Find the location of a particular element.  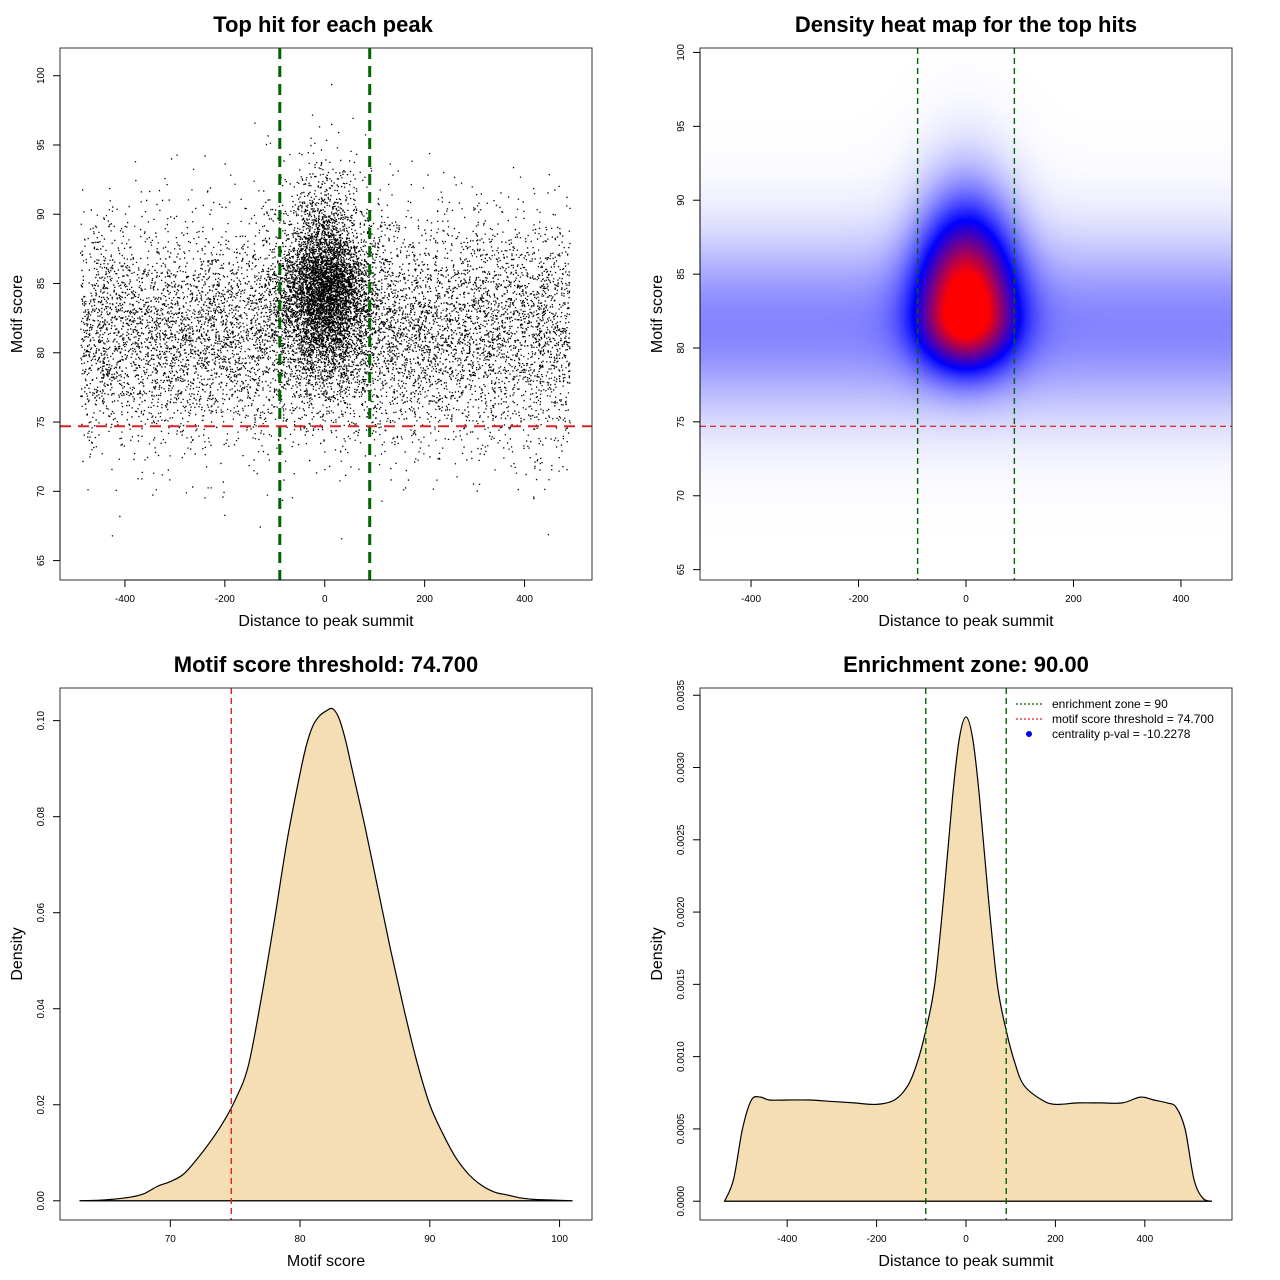

x-axis-label: Motif score is located at coordinates (326, 1261).